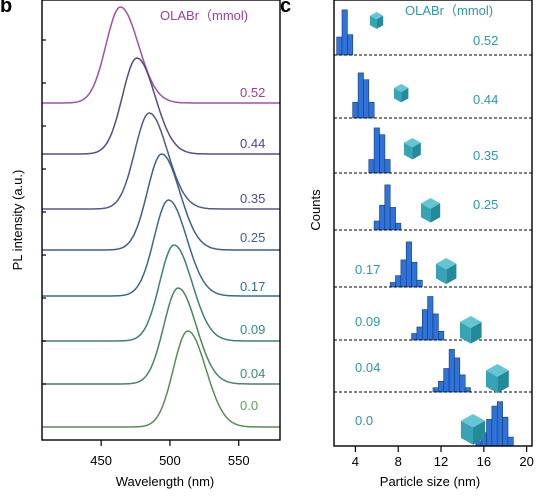 Image resolution: width=554 pixels, height=504 pixels. I want to click on pl-series-label: 0.52, so click(252, 92).